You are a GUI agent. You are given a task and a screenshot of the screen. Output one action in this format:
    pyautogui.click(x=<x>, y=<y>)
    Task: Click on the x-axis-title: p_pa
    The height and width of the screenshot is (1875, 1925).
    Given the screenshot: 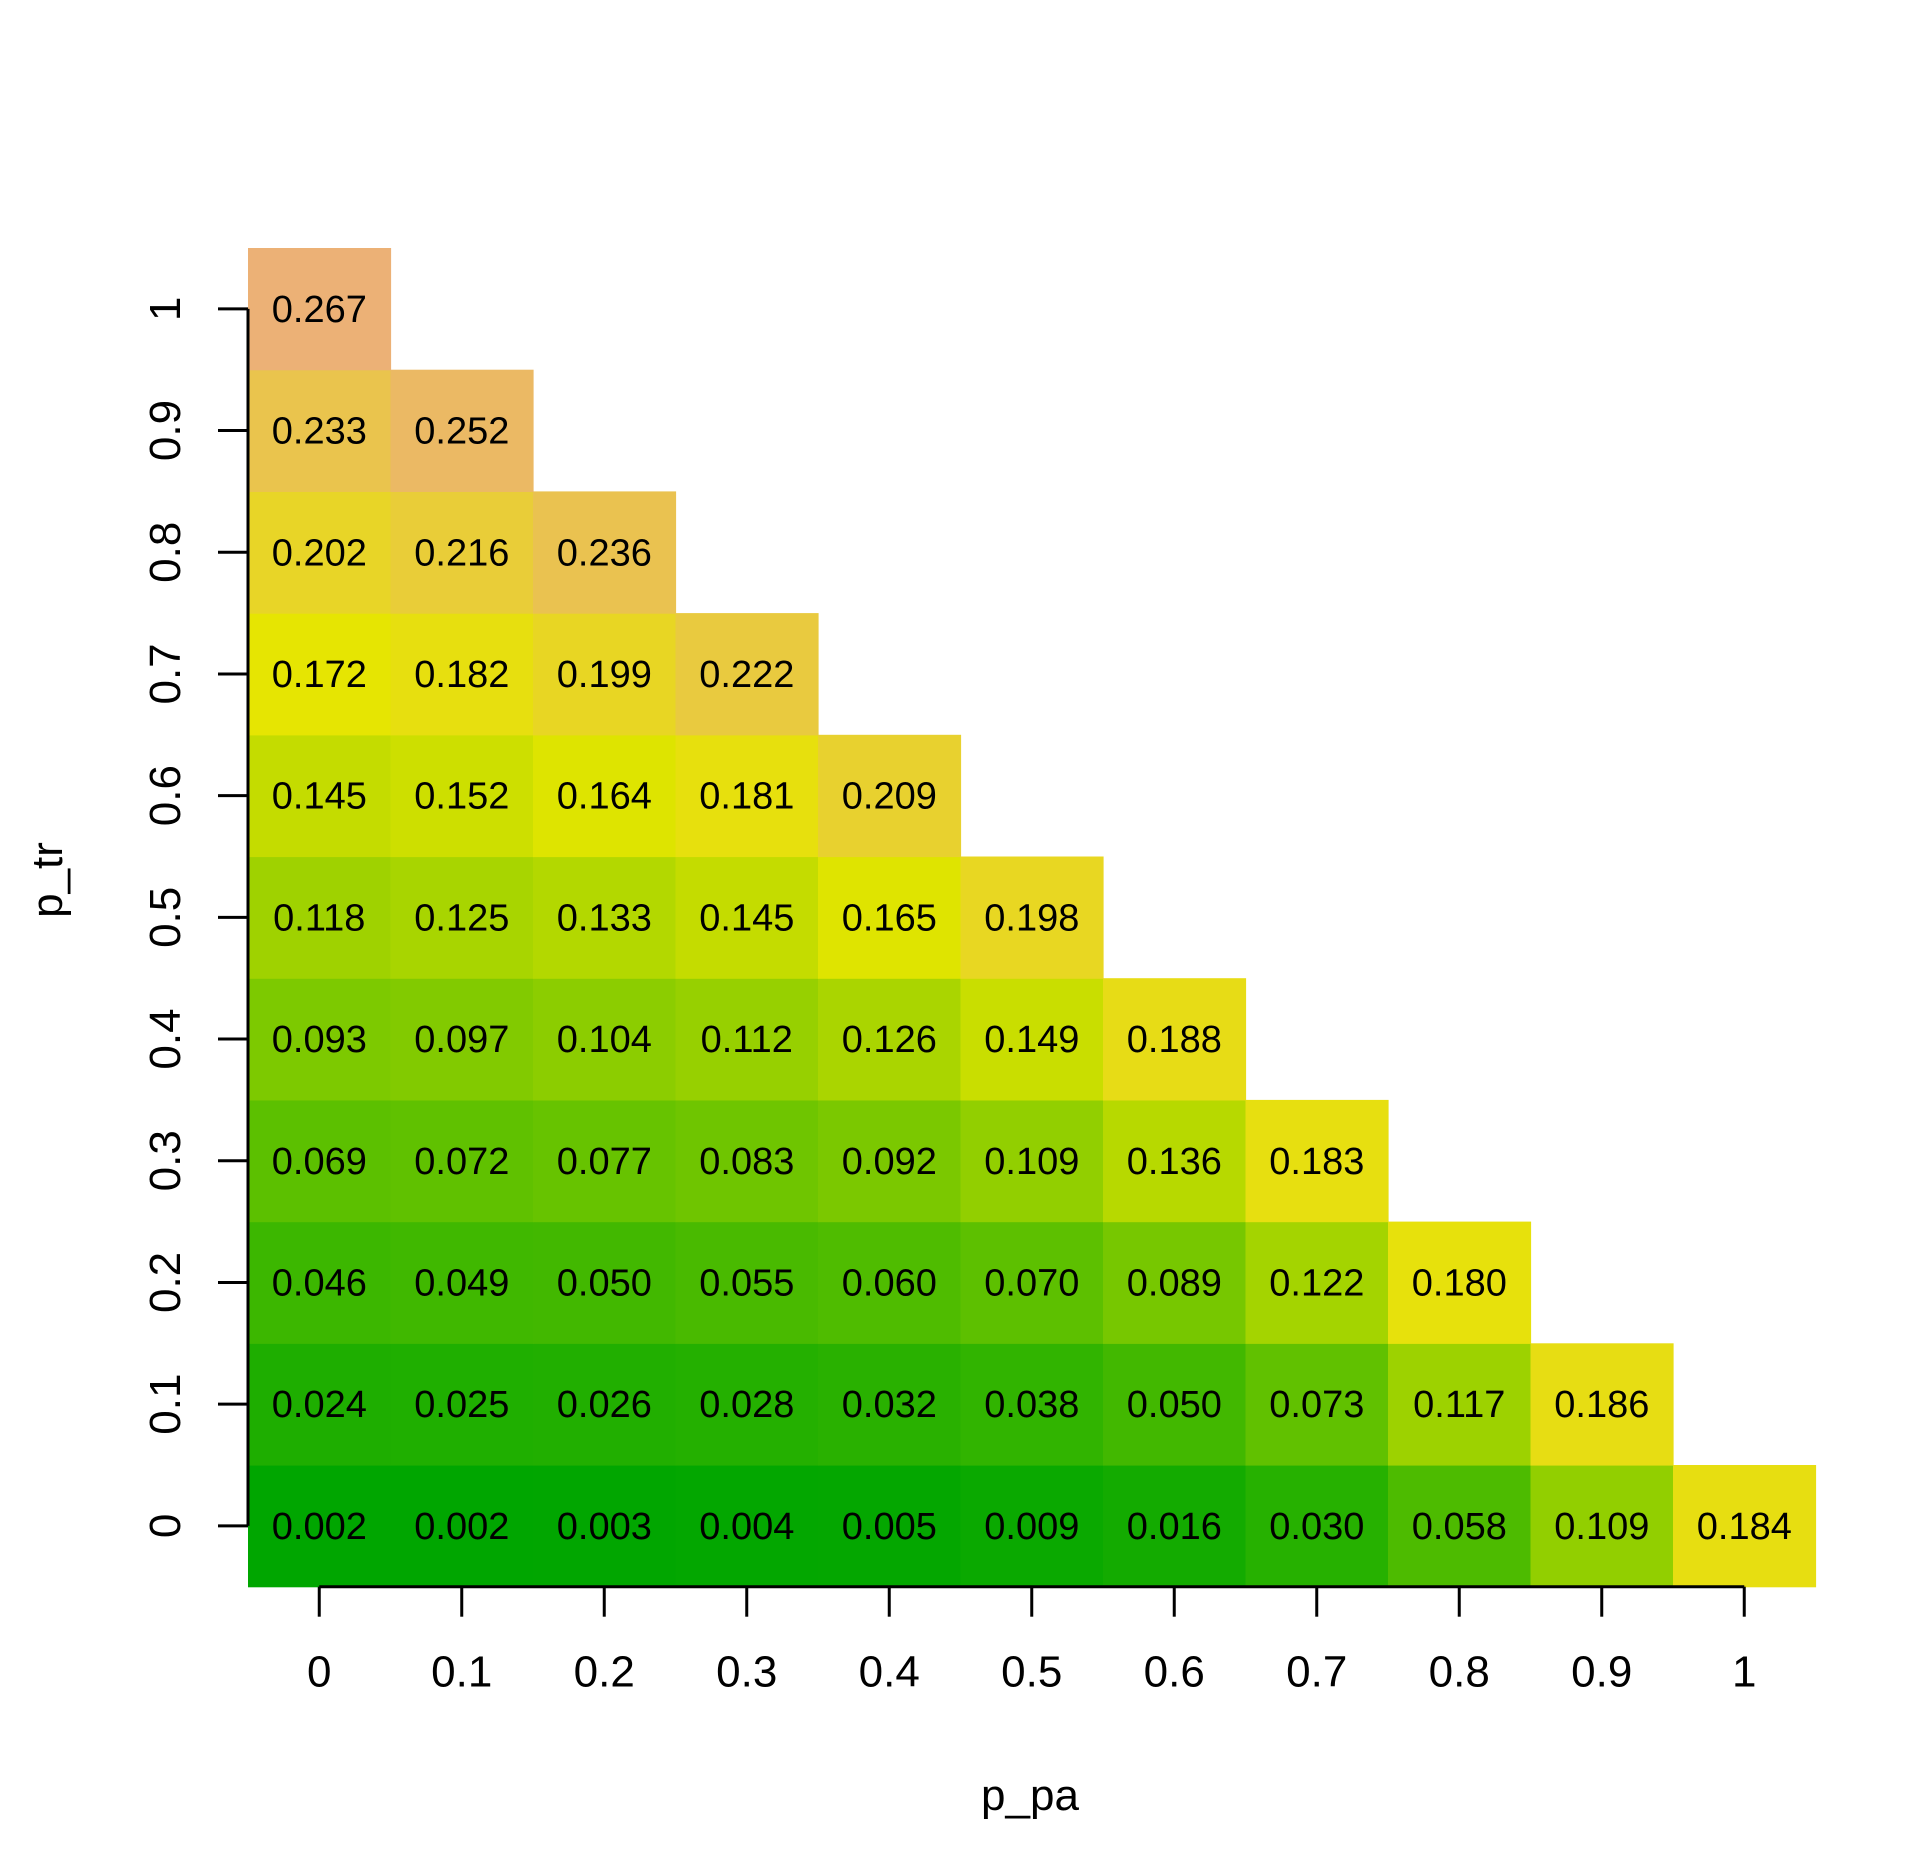 What is the action you would take?
    pyautogui.click(x=1030, y=1795)
    